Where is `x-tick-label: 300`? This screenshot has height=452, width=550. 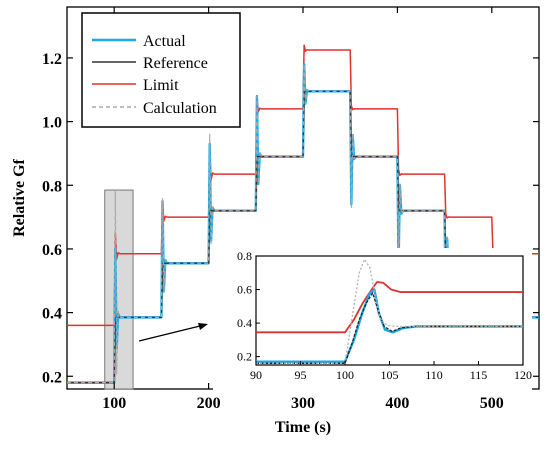
x-tick-label: 300 is located at coordinates (303, 403).